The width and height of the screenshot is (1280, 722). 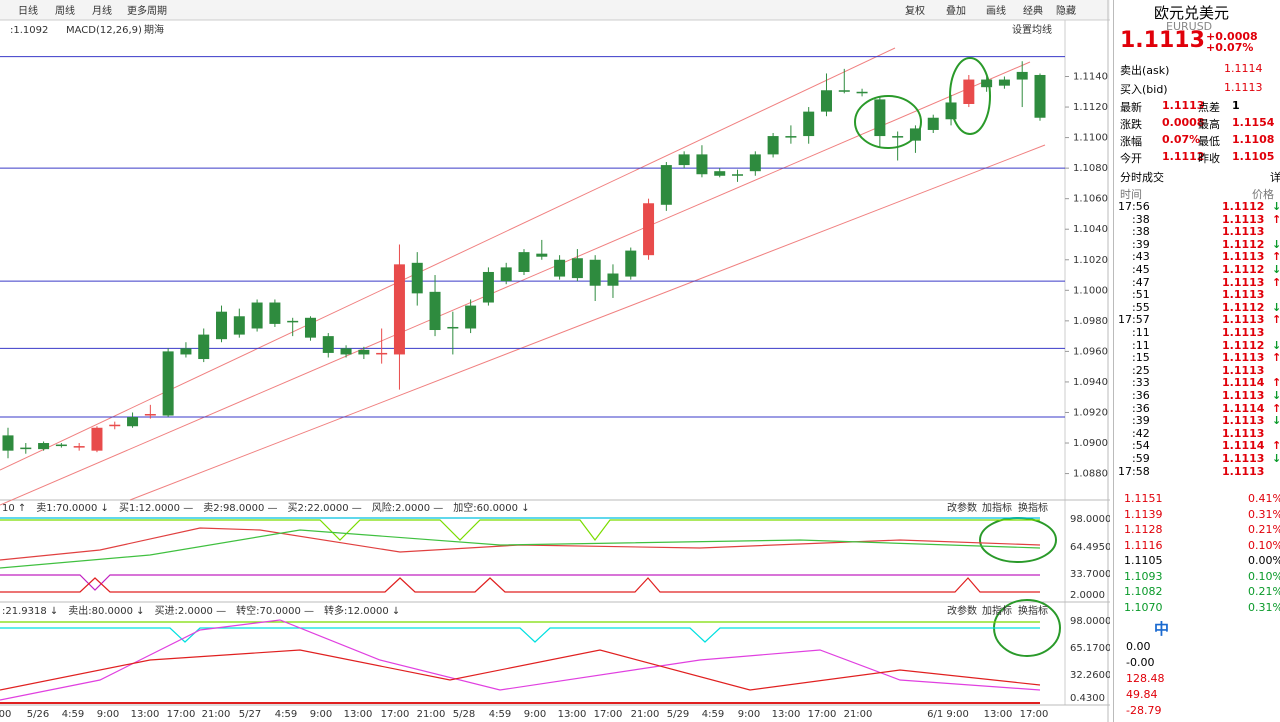 I want to click on trade-time: :15, so click(x=1141, y=358).